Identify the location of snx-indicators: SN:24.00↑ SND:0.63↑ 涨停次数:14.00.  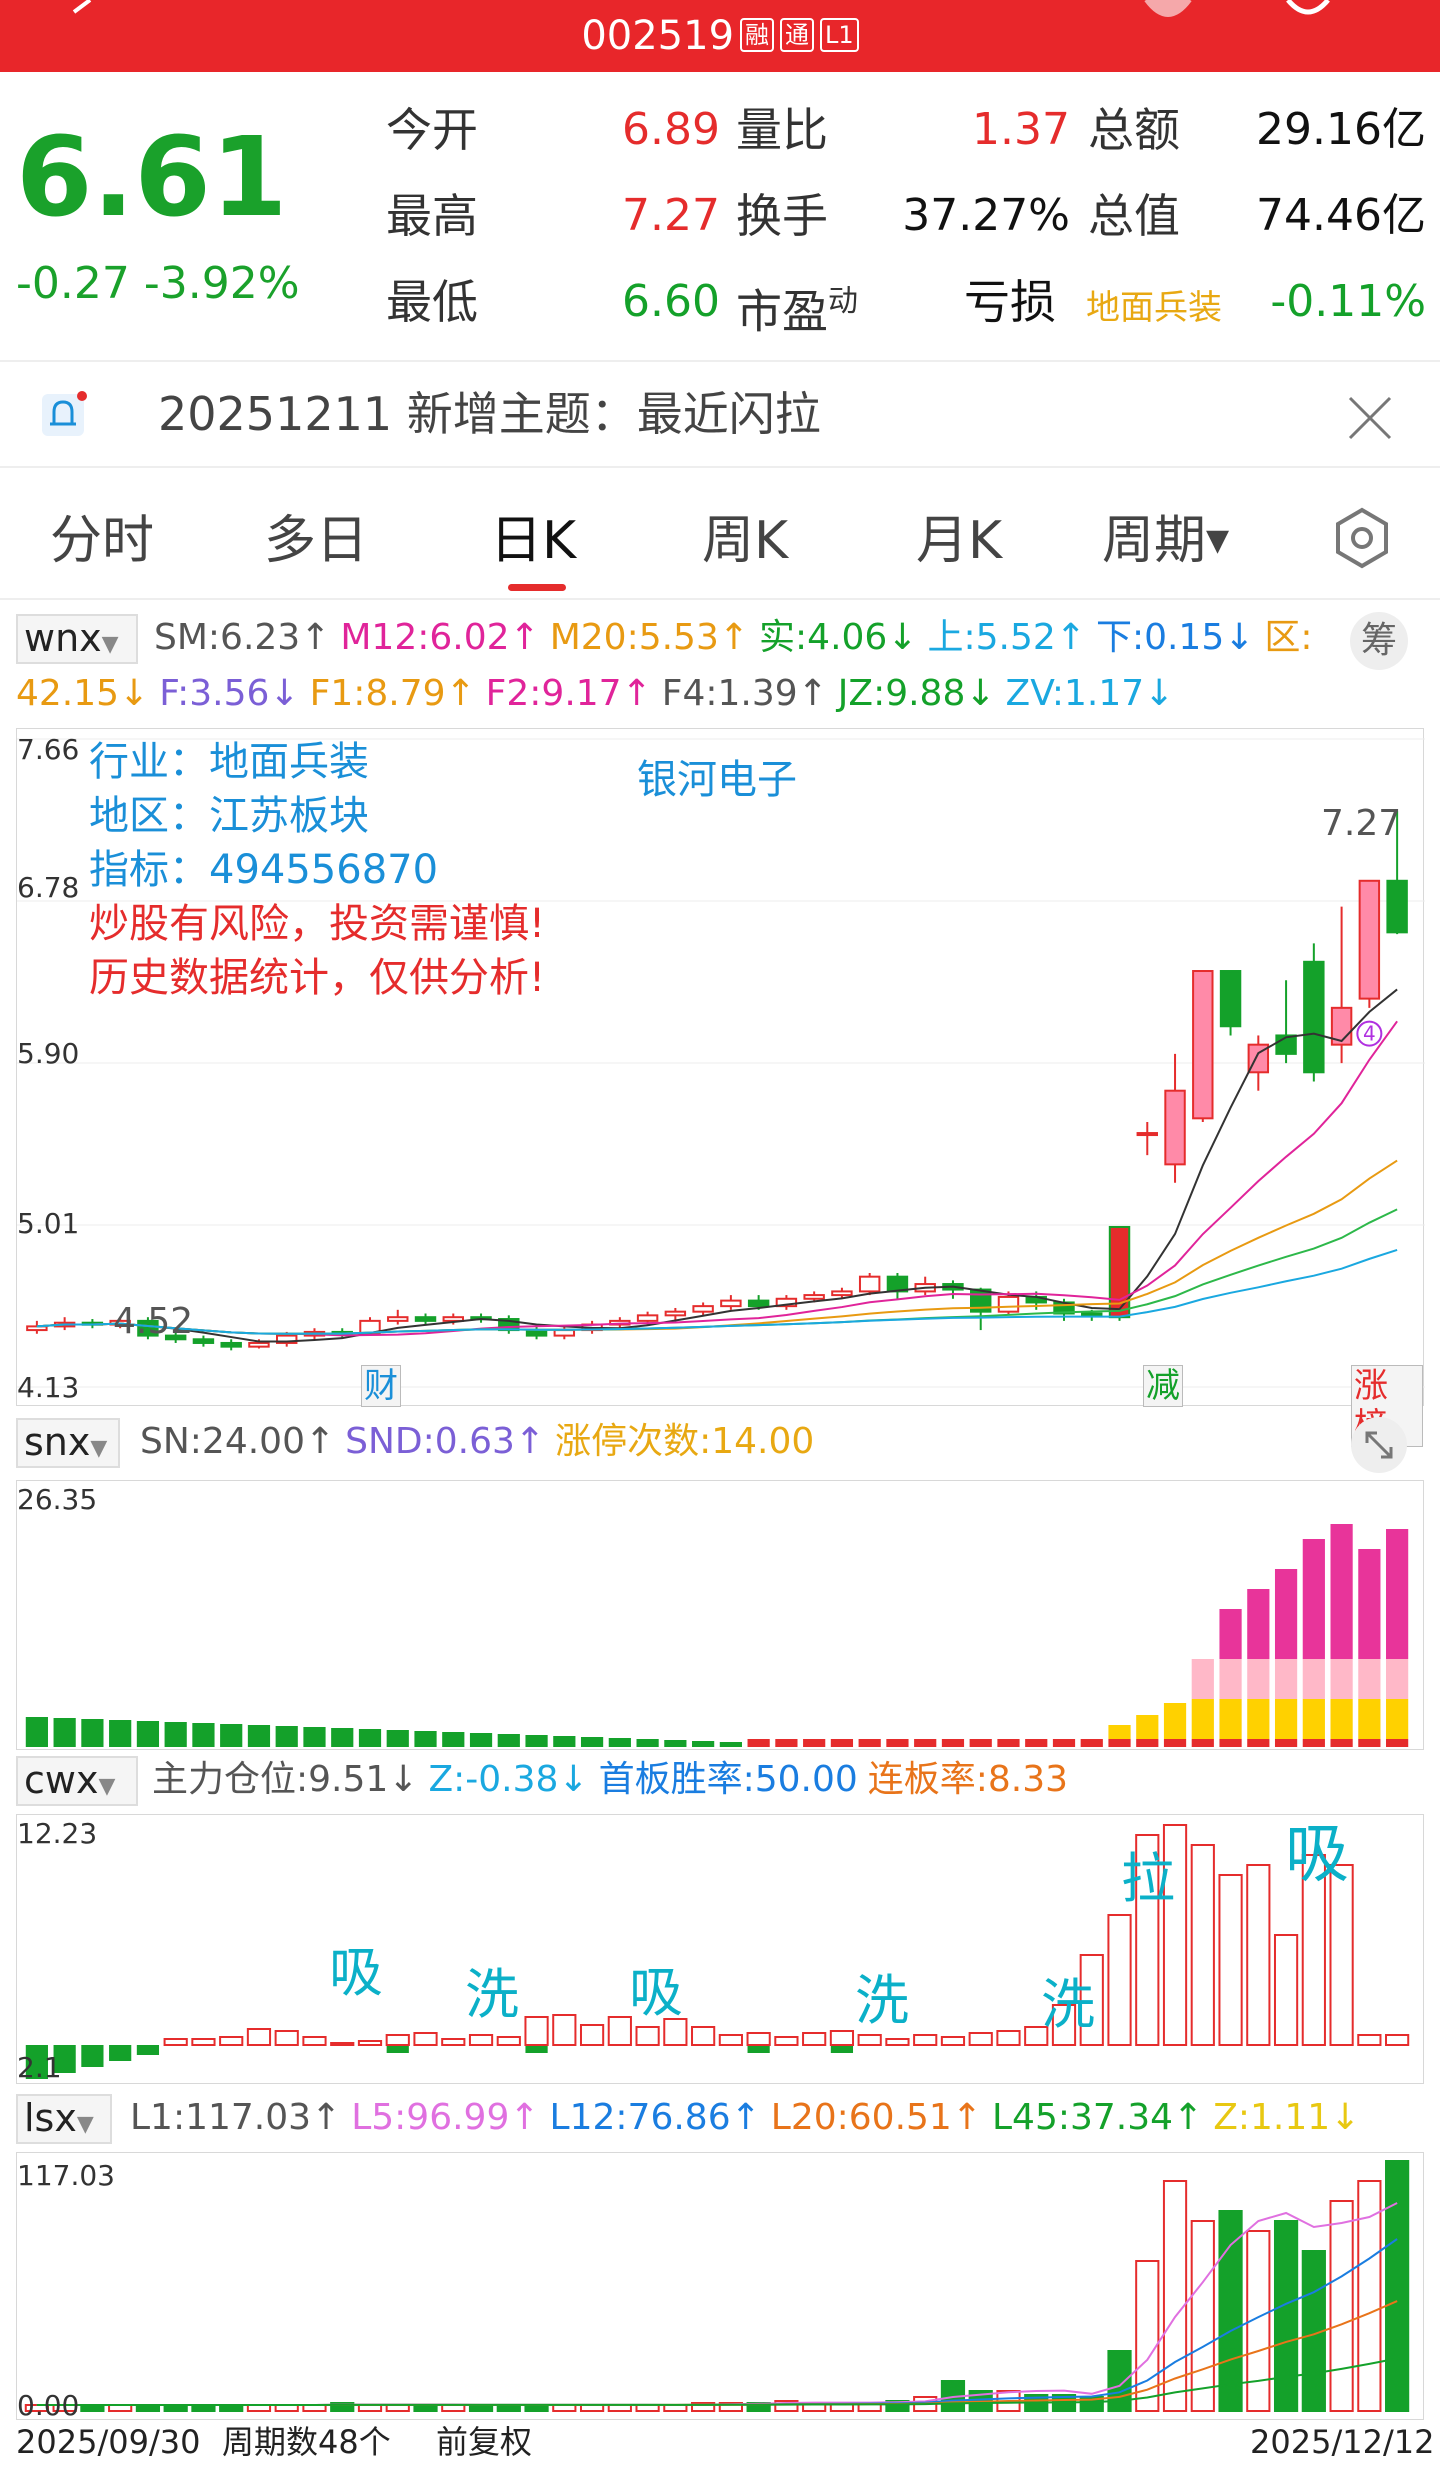
(482, 1442).